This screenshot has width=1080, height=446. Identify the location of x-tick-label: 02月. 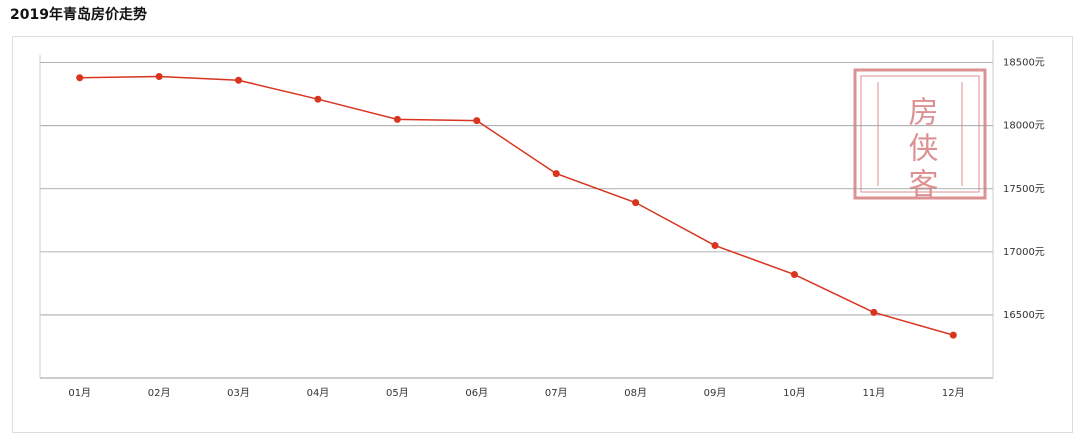
(159, 393).